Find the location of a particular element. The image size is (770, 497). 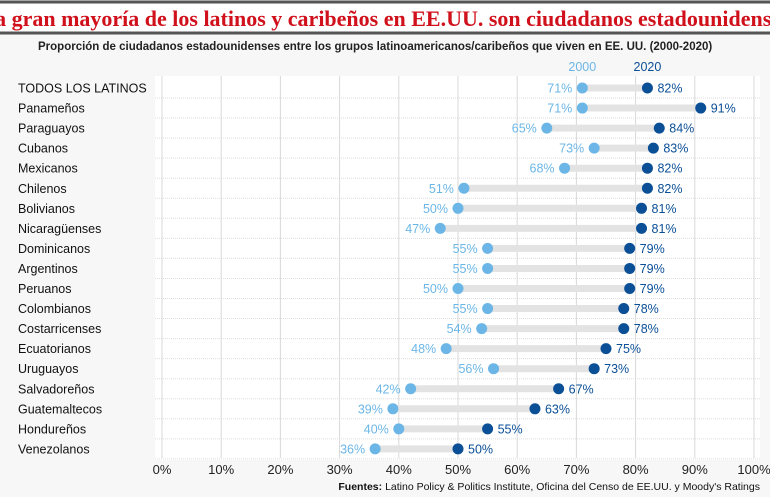

category-label: Dominicanos is located at coordinates (54, 249).